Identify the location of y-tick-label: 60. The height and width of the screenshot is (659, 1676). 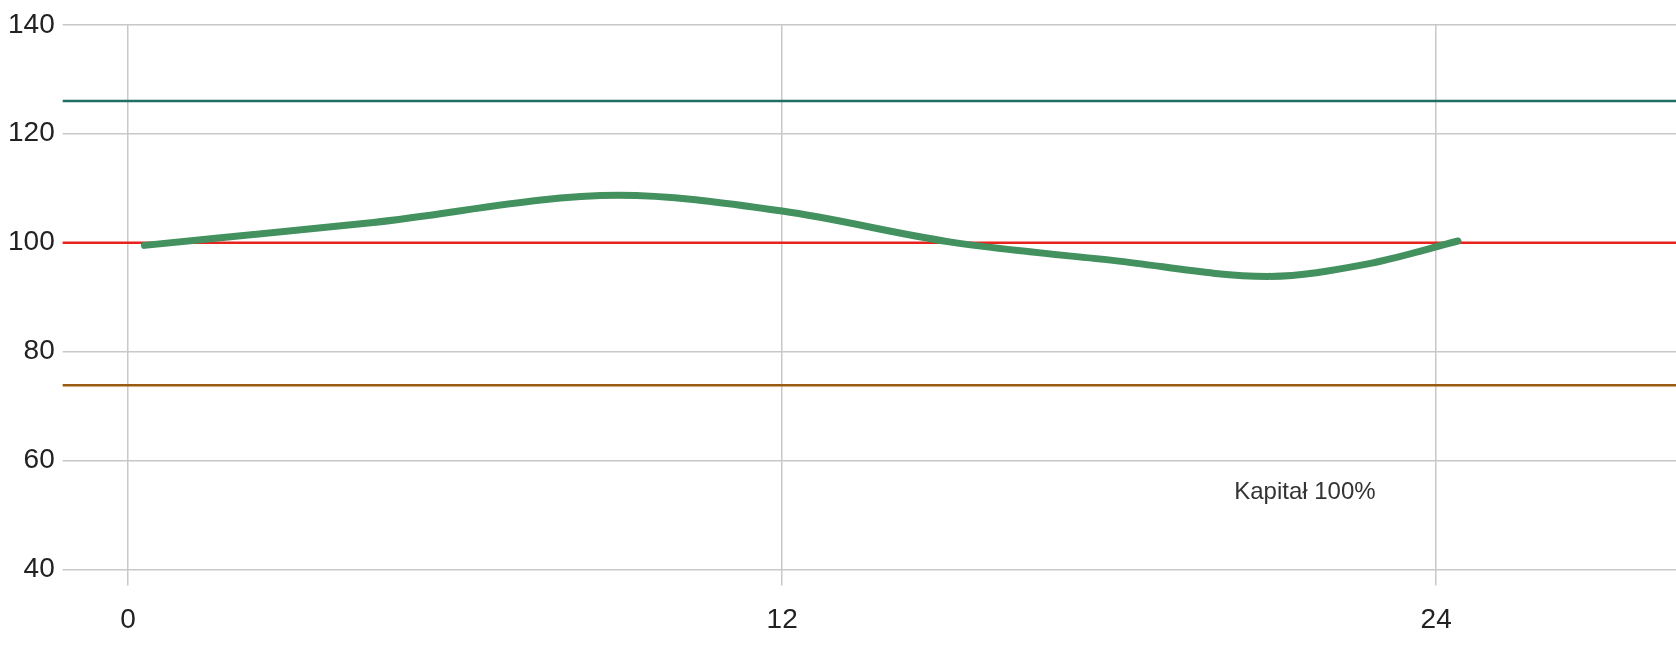
(39, 459).